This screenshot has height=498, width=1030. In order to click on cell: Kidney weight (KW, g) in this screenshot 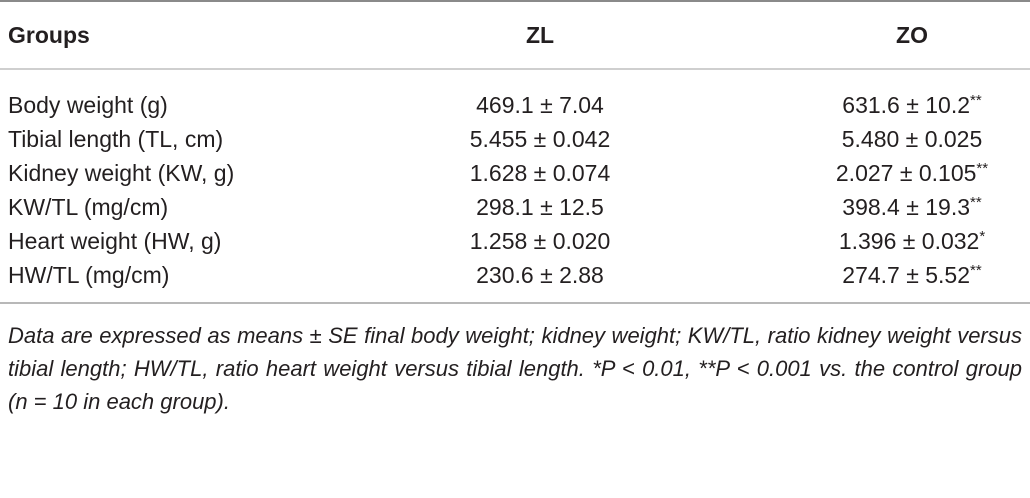, I will do `click(121, 172)`.